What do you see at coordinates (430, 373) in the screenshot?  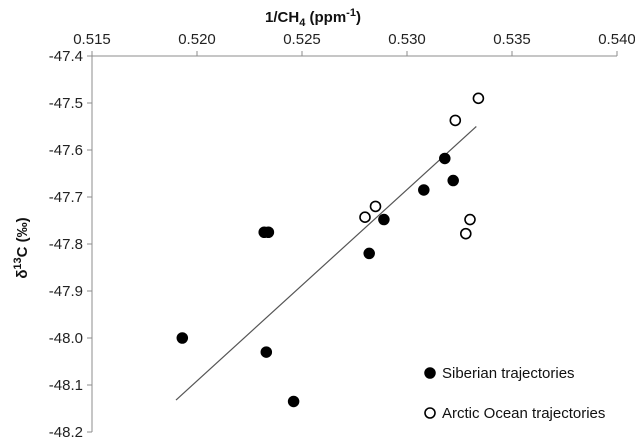 I see `legend-marker-siberian` at bounding box center [430, 373].